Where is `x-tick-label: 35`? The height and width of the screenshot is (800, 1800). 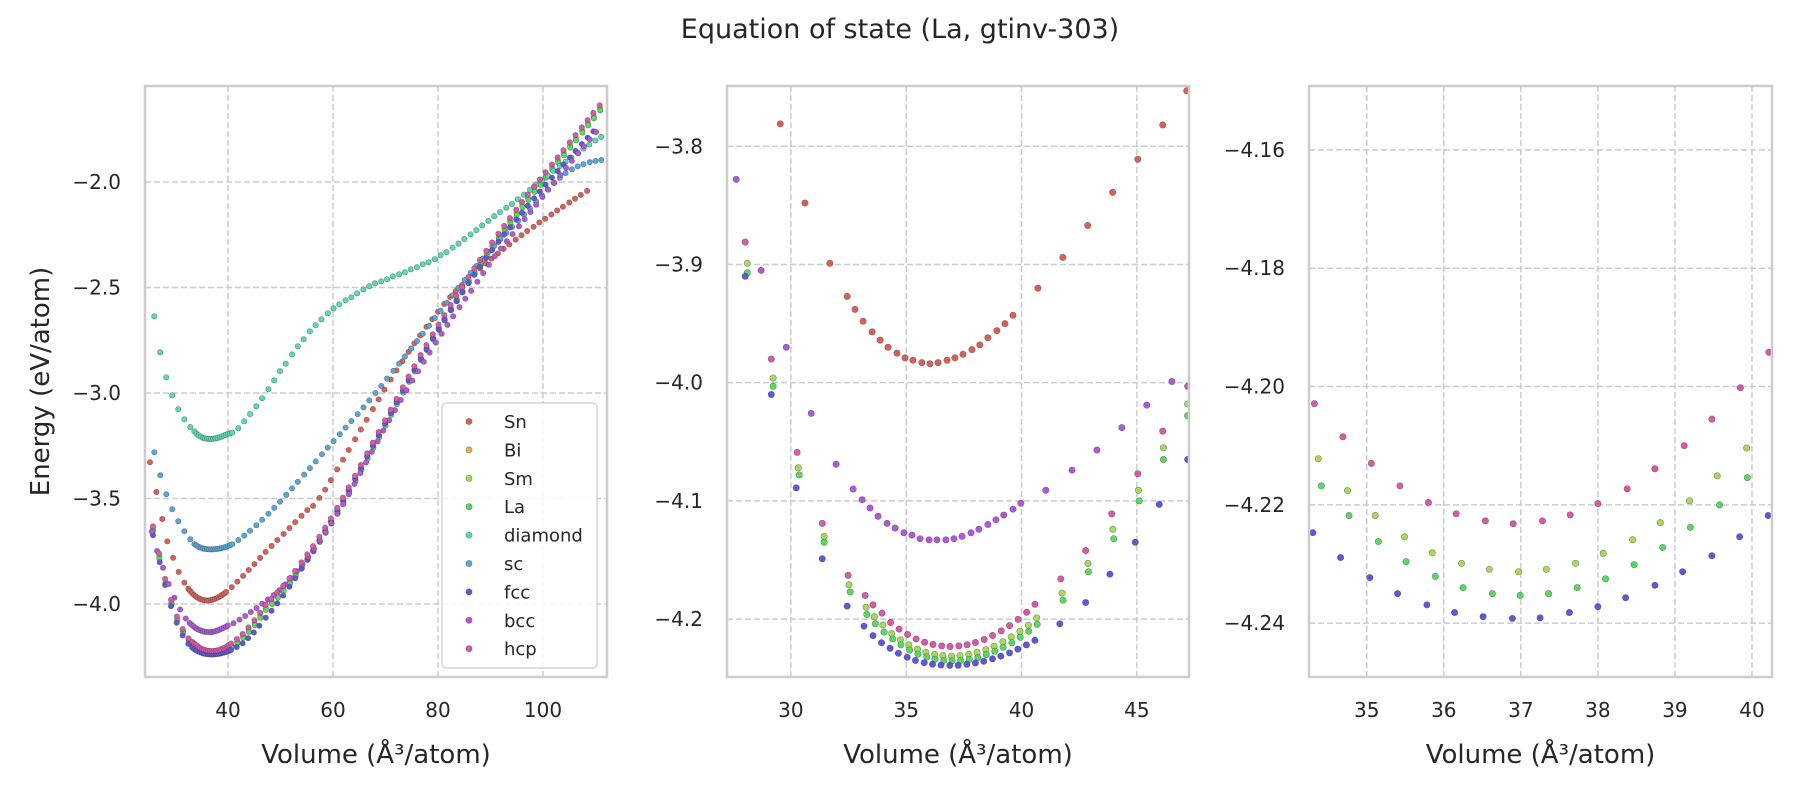 x-tick-label: 35 is located at coordinates (905, 710).